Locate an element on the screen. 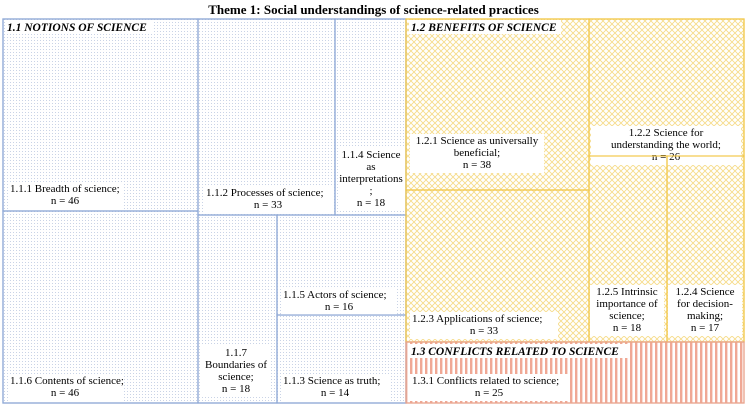  tile-label-text: ; is located at coordinates (370, 191).